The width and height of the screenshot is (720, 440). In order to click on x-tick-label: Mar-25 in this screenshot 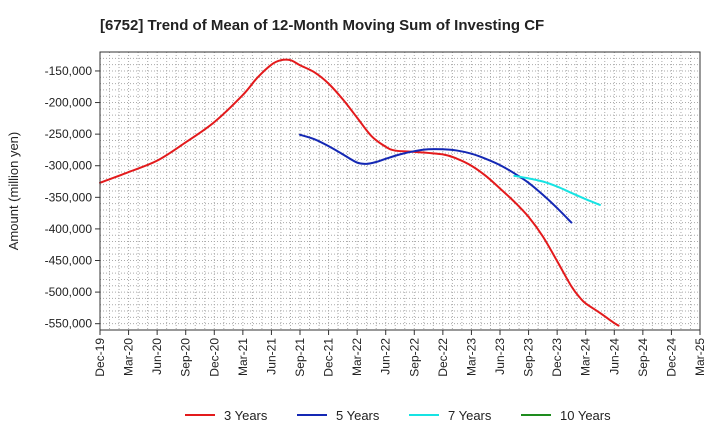, I will do `click(700, 357)`.